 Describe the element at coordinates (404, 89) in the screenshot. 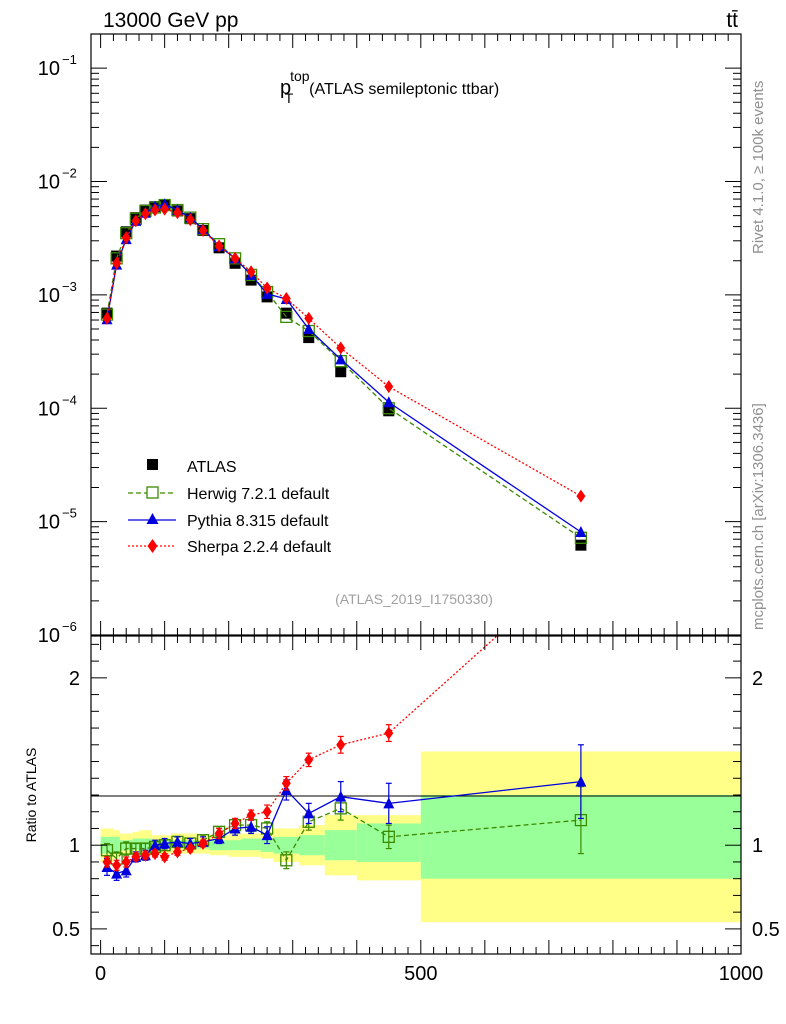

I see `title-rest: (ATLAS semileptonic ttbar)` at that location.